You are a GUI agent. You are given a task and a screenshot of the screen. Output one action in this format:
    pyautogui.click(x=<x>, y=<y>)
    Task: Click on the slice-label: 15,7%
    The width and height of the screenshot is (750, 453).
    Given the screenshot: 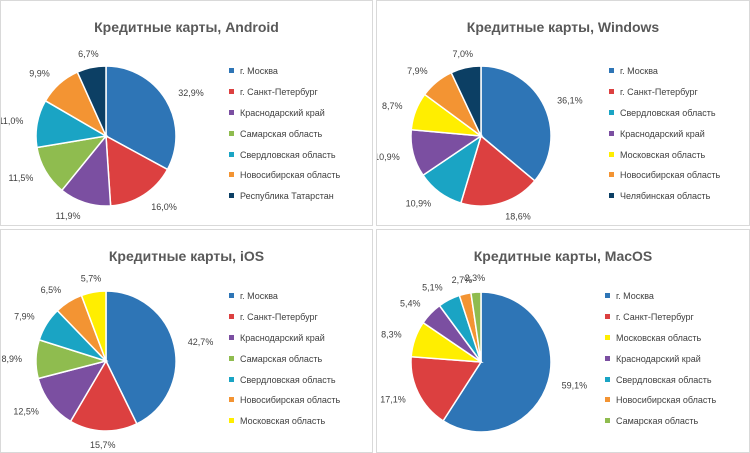 What is the action you would take?
    pyautogui.click(x=103, y=445)
    